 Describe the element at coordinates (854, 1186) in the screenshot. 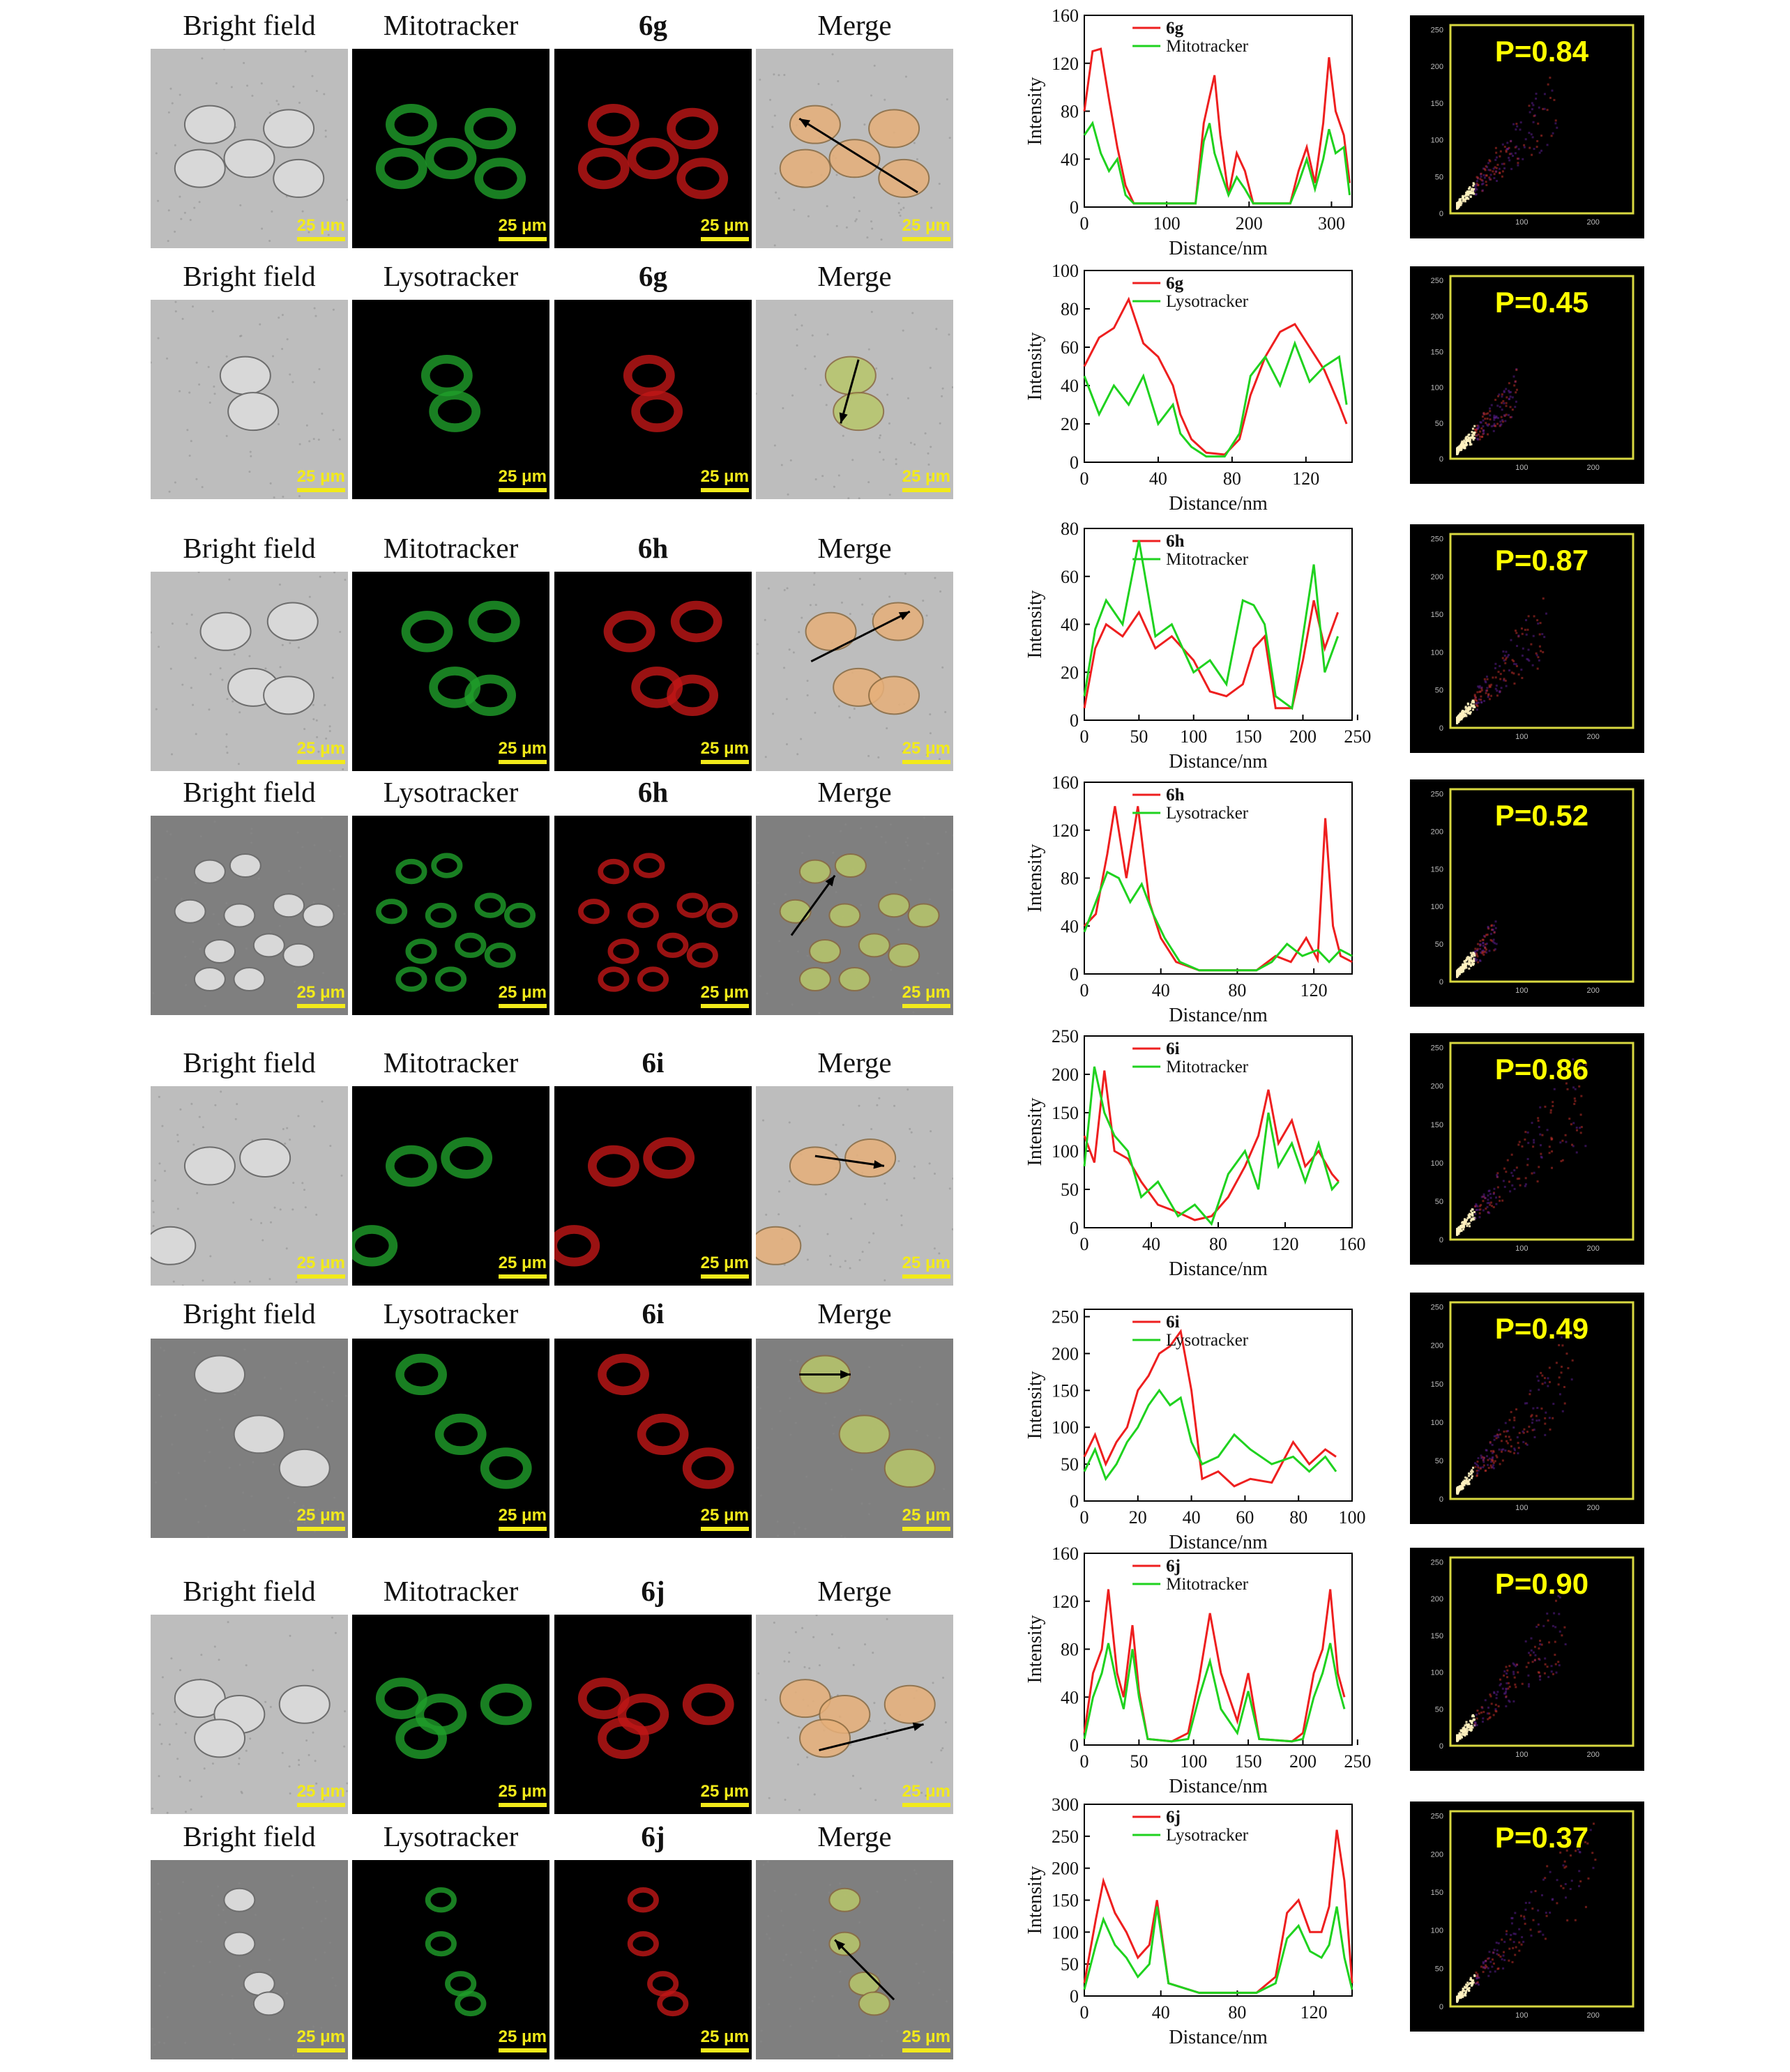

I see `merge-panel: 25 μm` at that location.